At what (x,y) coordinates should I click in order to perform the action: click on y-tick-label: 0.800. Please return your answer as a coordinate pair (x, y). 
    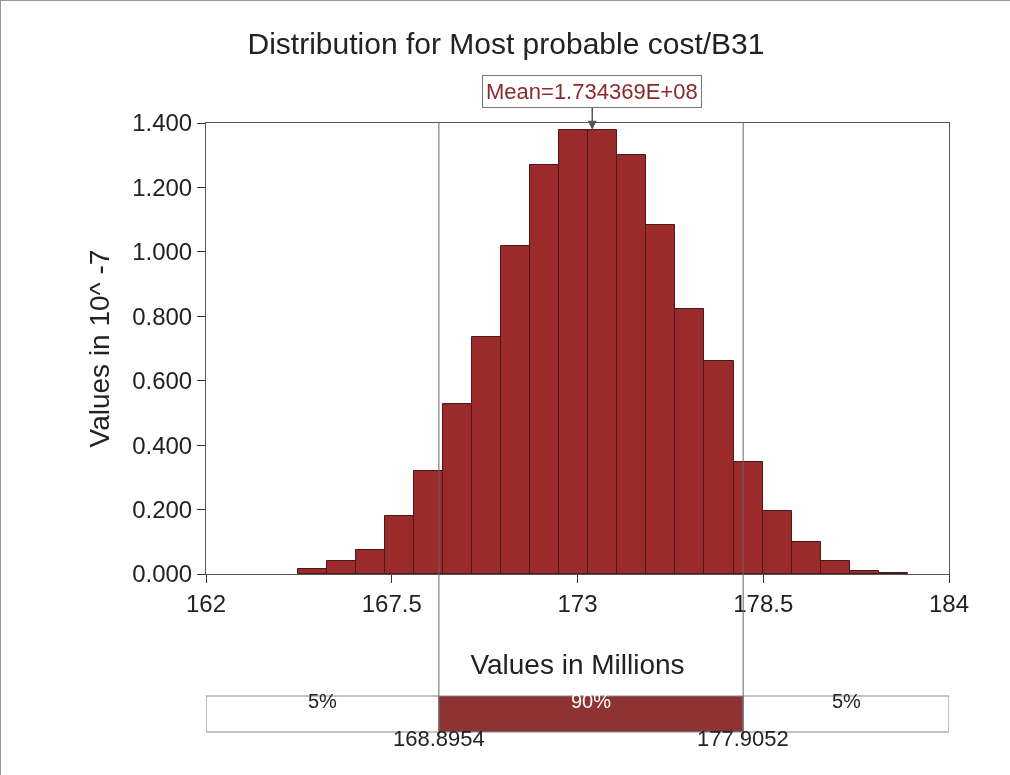
    Looking at the image, I should click on (162, 316).